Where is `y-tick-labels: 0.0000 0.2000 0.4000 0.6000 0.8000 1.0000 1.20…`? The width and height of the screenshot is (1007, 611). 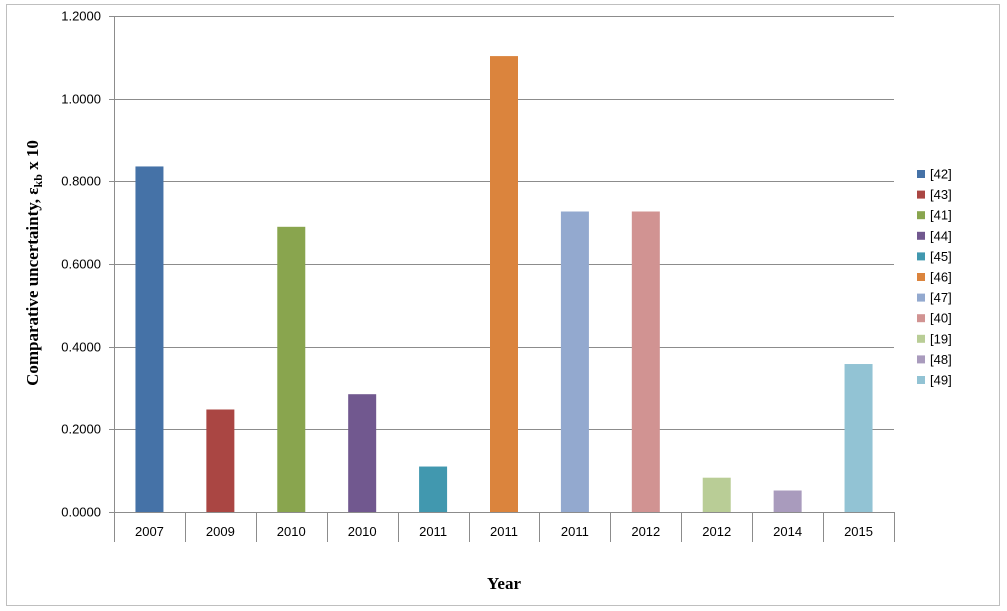 y-tick-labels: 0.0000 0.2000 0.4000 0.6000 0.8000 1.0000 1.20… is located at coordinates (81, 264).